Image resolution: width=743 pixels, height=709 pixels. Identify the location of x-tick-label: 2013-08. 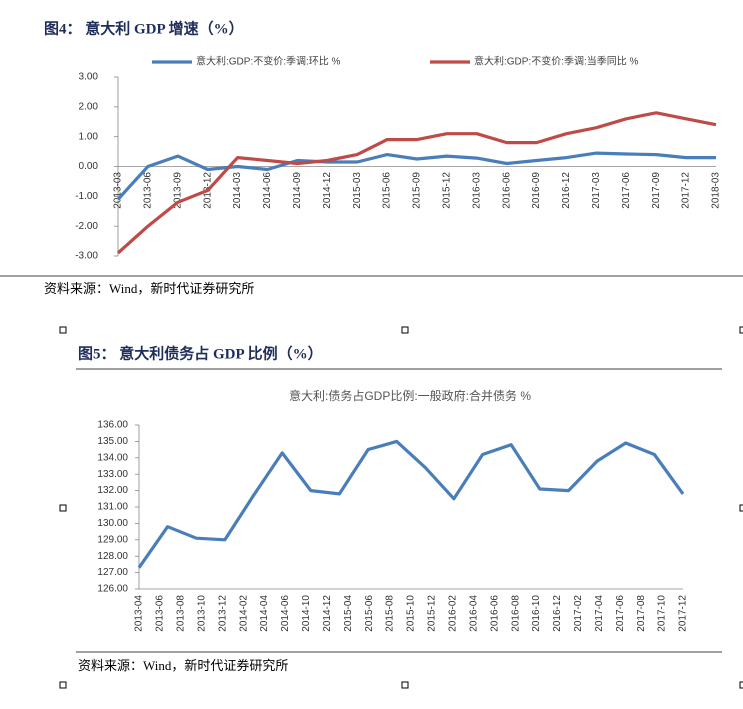
(180, 613).